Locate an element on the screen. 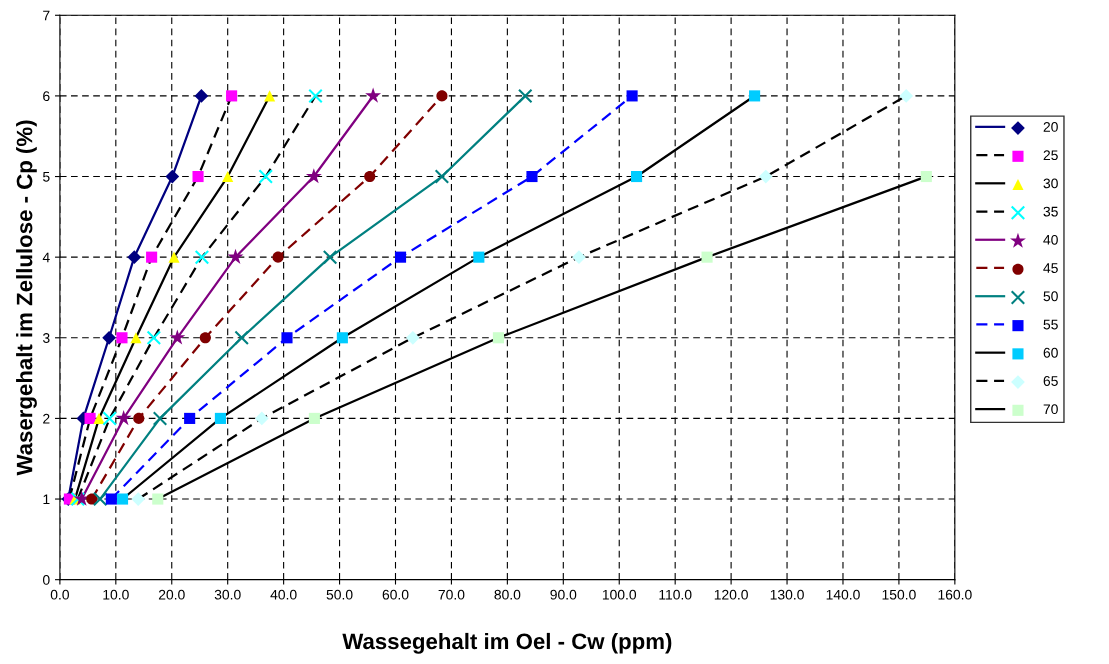 The height and width of the screenshot is (664, 1109). y-tick-label: 6 is located at coordinates (46, 96).